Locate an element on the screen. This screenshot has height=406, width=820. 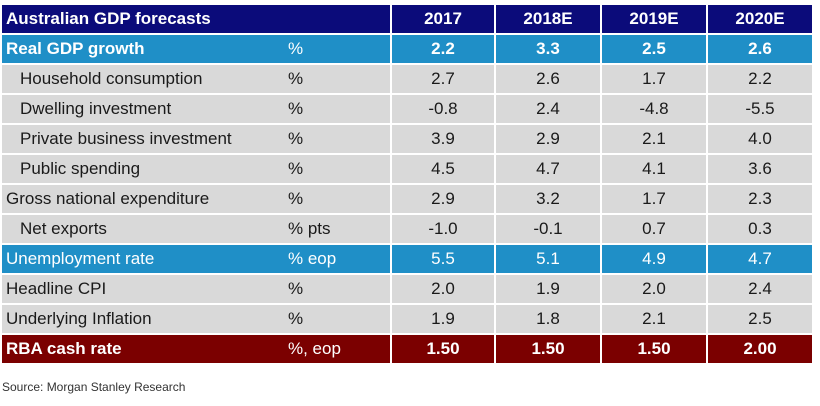
value-cell: 3.6 is located at coordinates (760, 169).